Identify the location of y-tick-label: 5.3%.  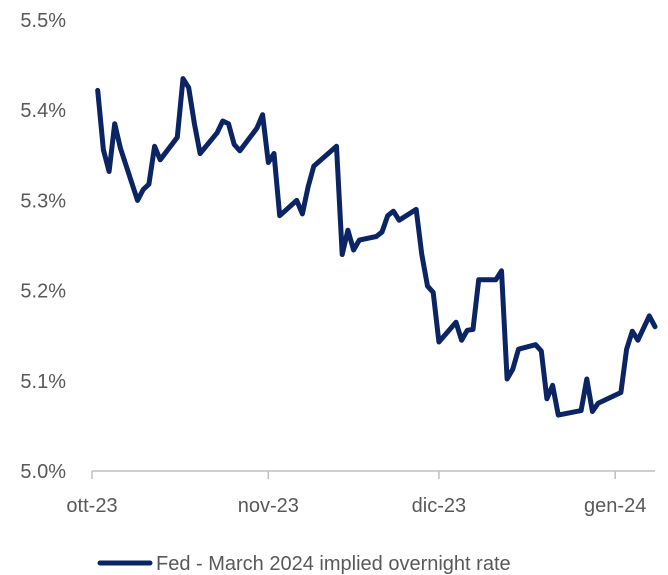
(43, 201).